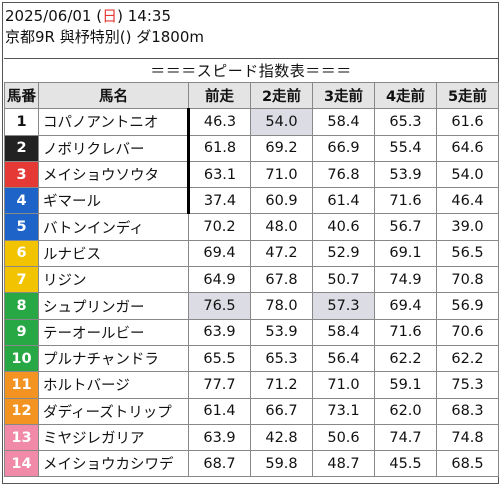  I want to click on horse-name: メイショウカシワデ, so click(113, 464).